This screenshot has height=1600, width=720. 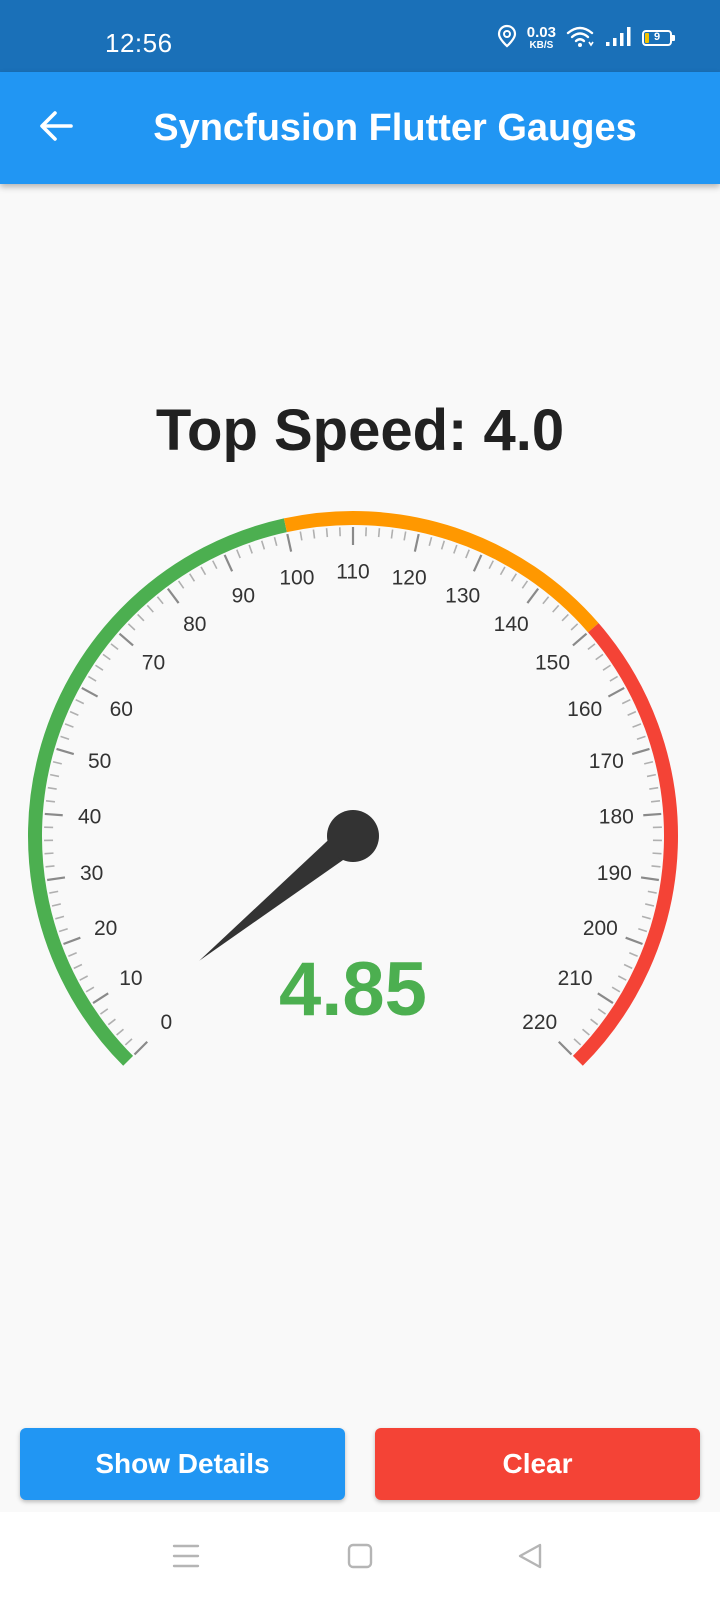 I want to click on battery-icon: 9, so click(x=658, y=38).